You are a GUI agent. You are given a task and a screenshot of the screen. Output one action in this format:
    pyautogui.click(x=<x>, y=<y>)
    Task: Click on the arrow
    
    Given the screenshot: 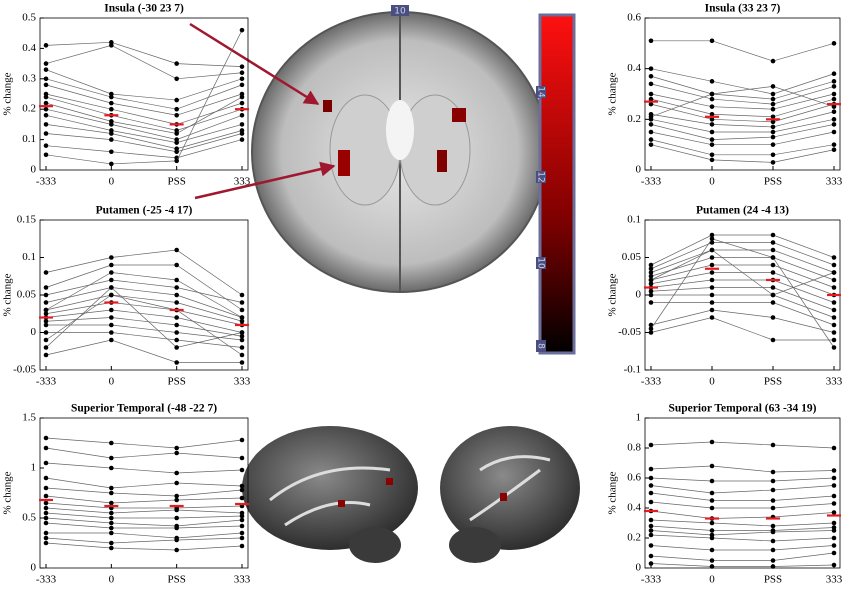 What is the action you would take?
    pyautogui.click(x=265, y=180)
    